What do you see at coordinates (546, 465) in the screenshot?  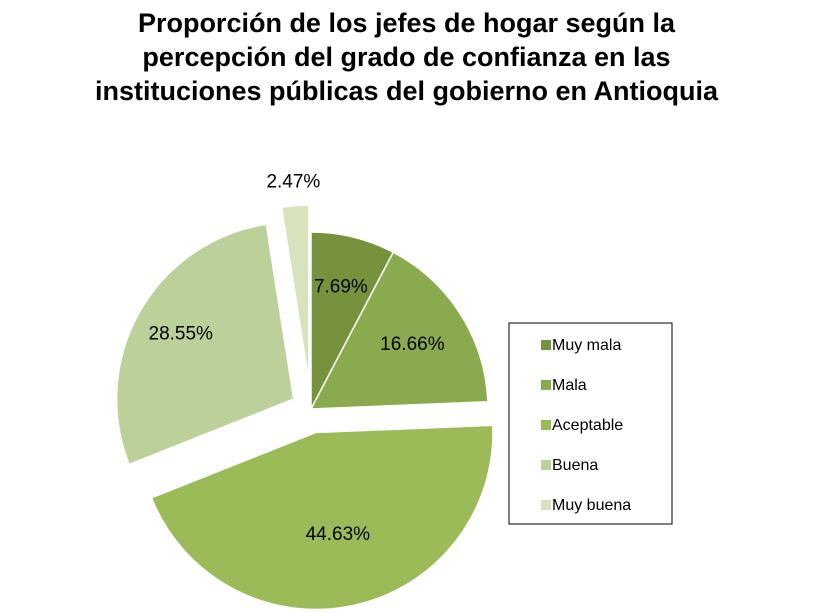 I see `legend-swatch-buena` at bounding box center [546, 465].